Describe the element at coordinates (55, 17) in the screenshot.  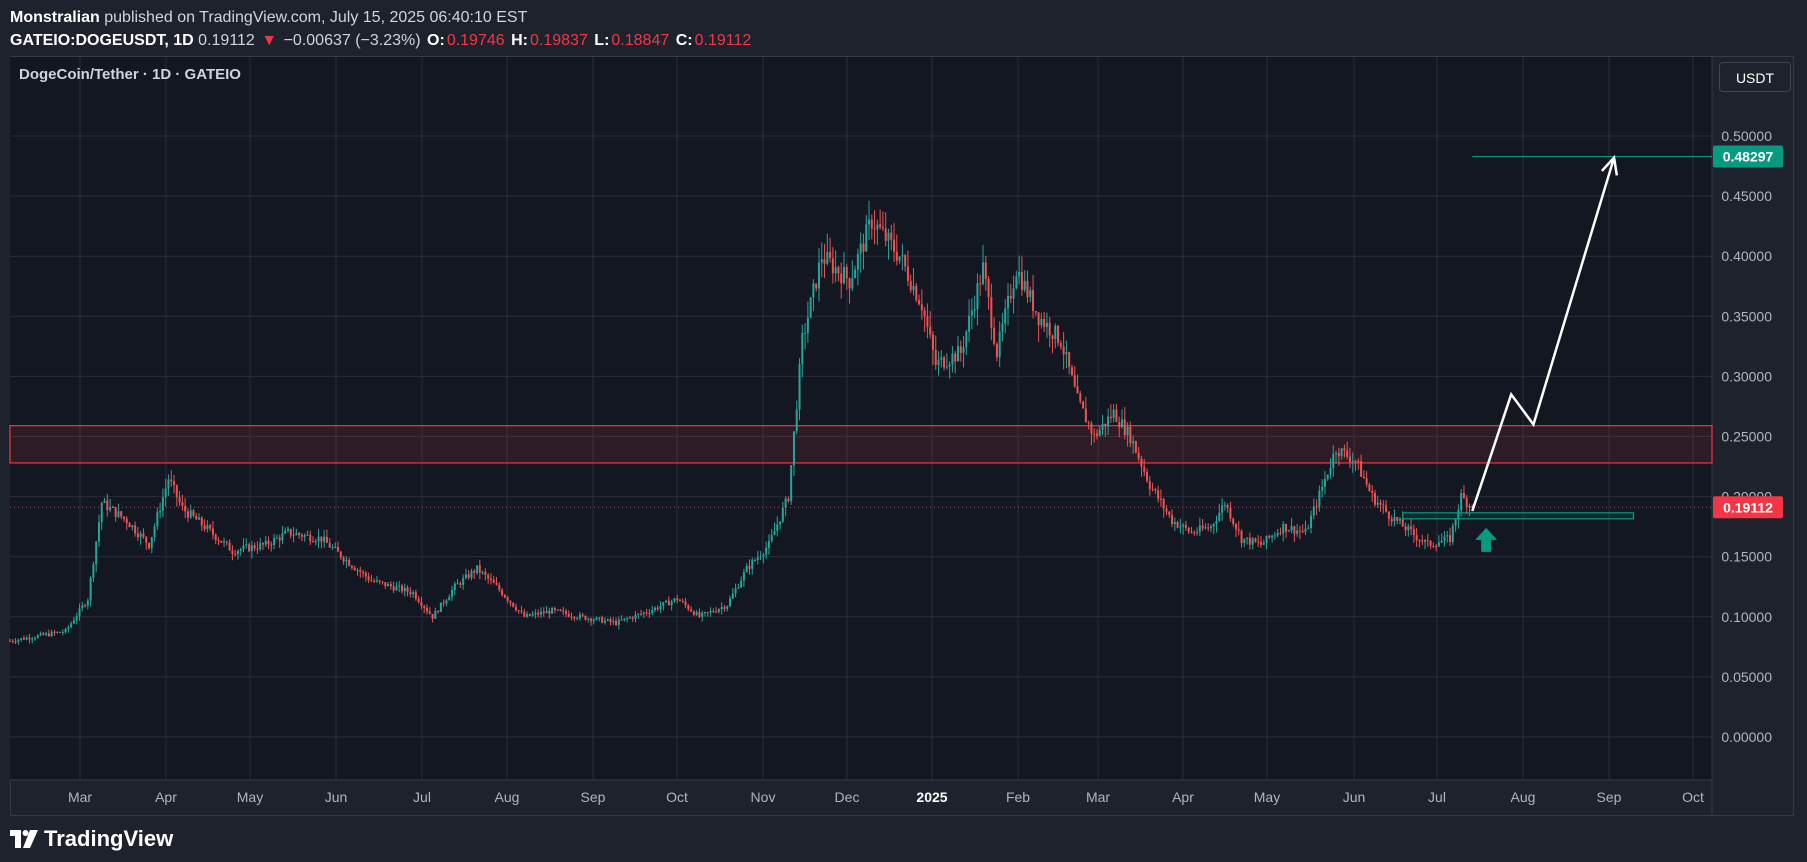
I see `author-name: Monstralian` at that location.